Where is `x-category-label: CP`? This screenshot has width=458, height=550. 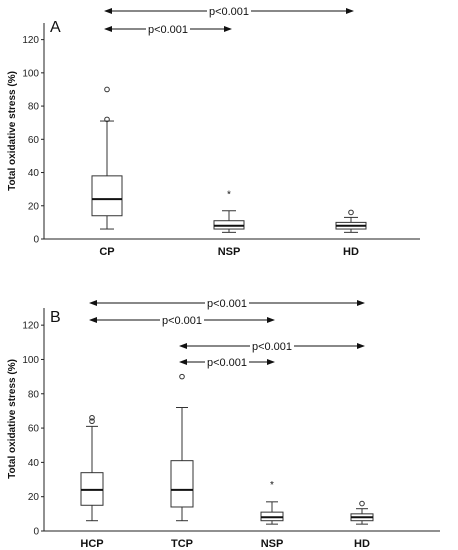 x-category-label: CP is located at coordinates (106, 252).